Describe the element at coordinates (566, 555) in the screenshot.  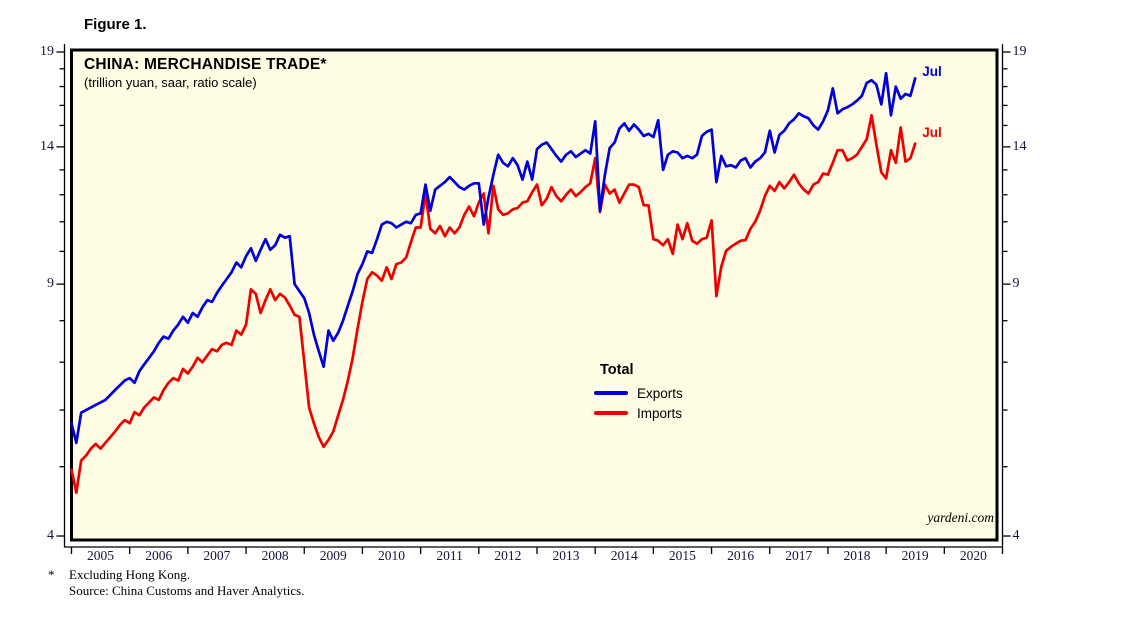
I see `x-axis-year-label: 2013` at that location.